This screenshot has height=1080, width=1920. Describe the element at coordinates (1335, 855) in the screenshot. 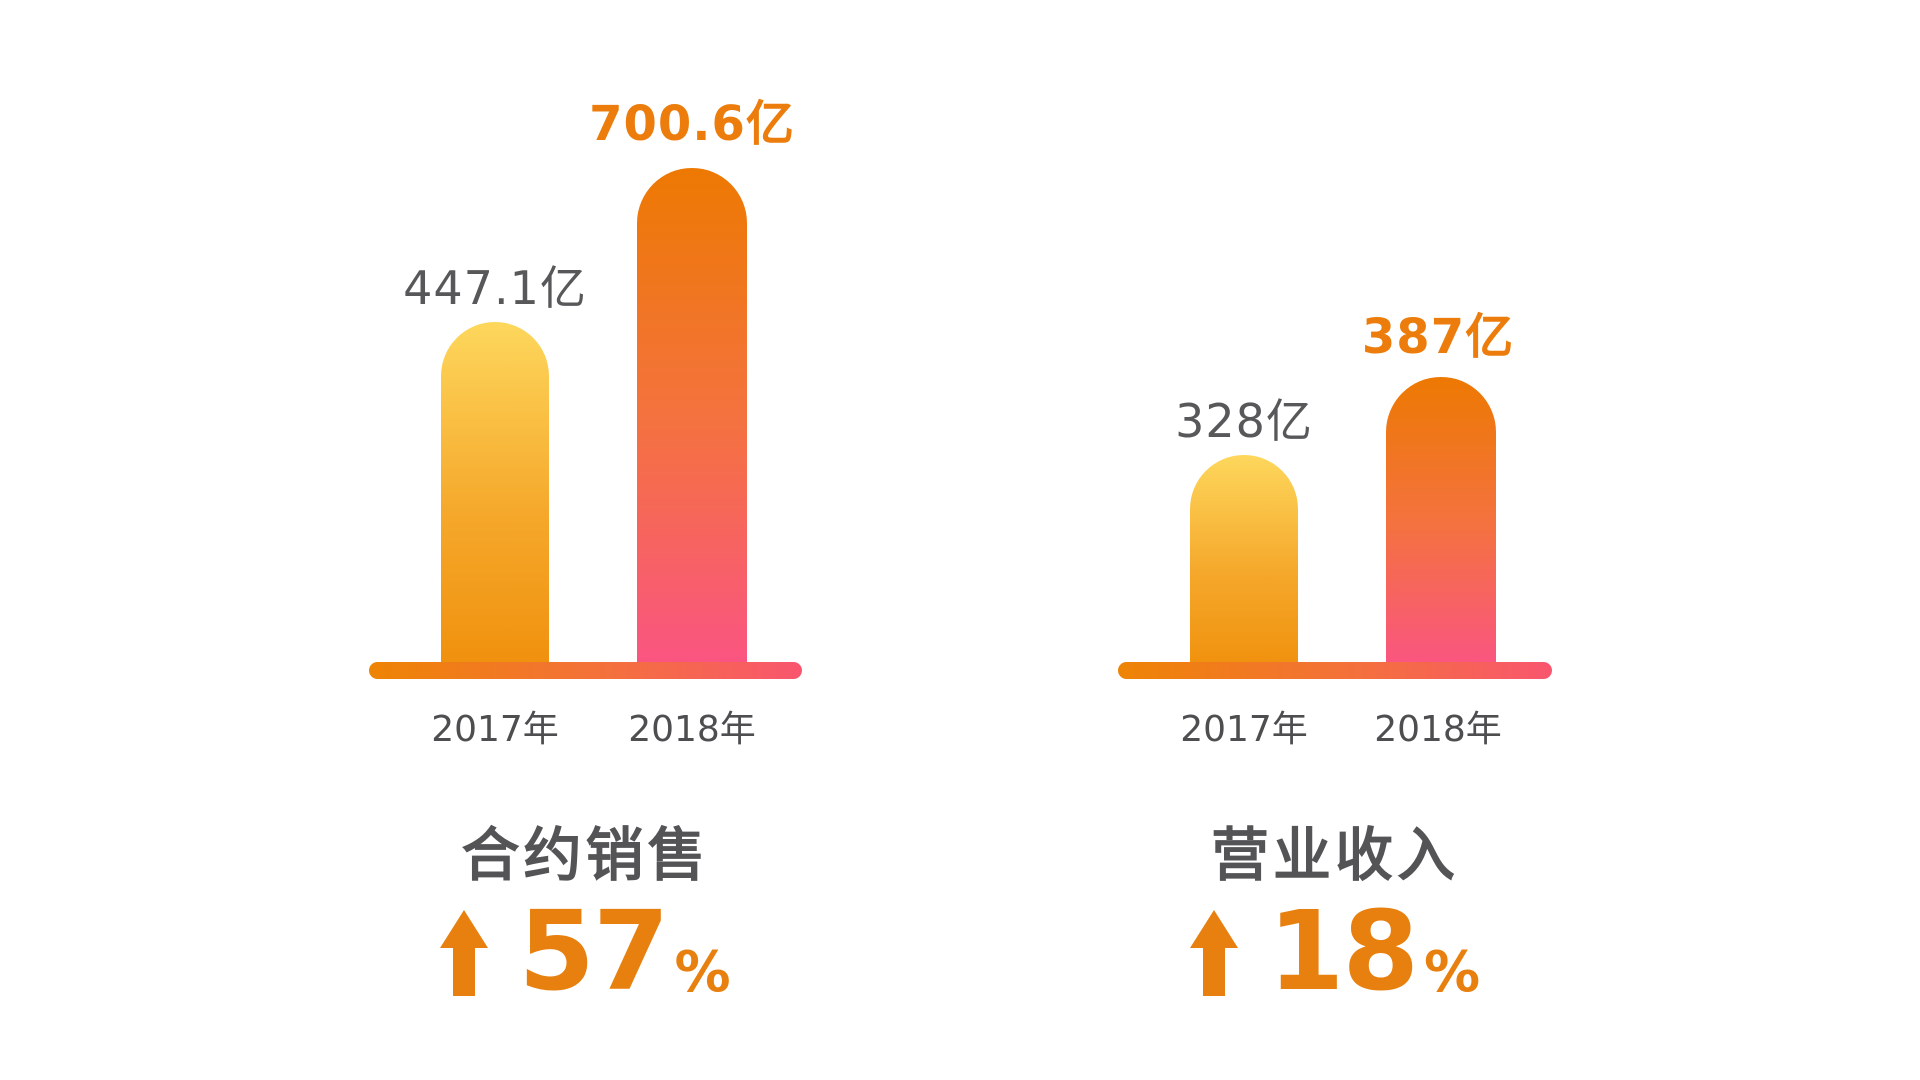

I see `chart-title-operating-revenue: 营业收入` at that location.